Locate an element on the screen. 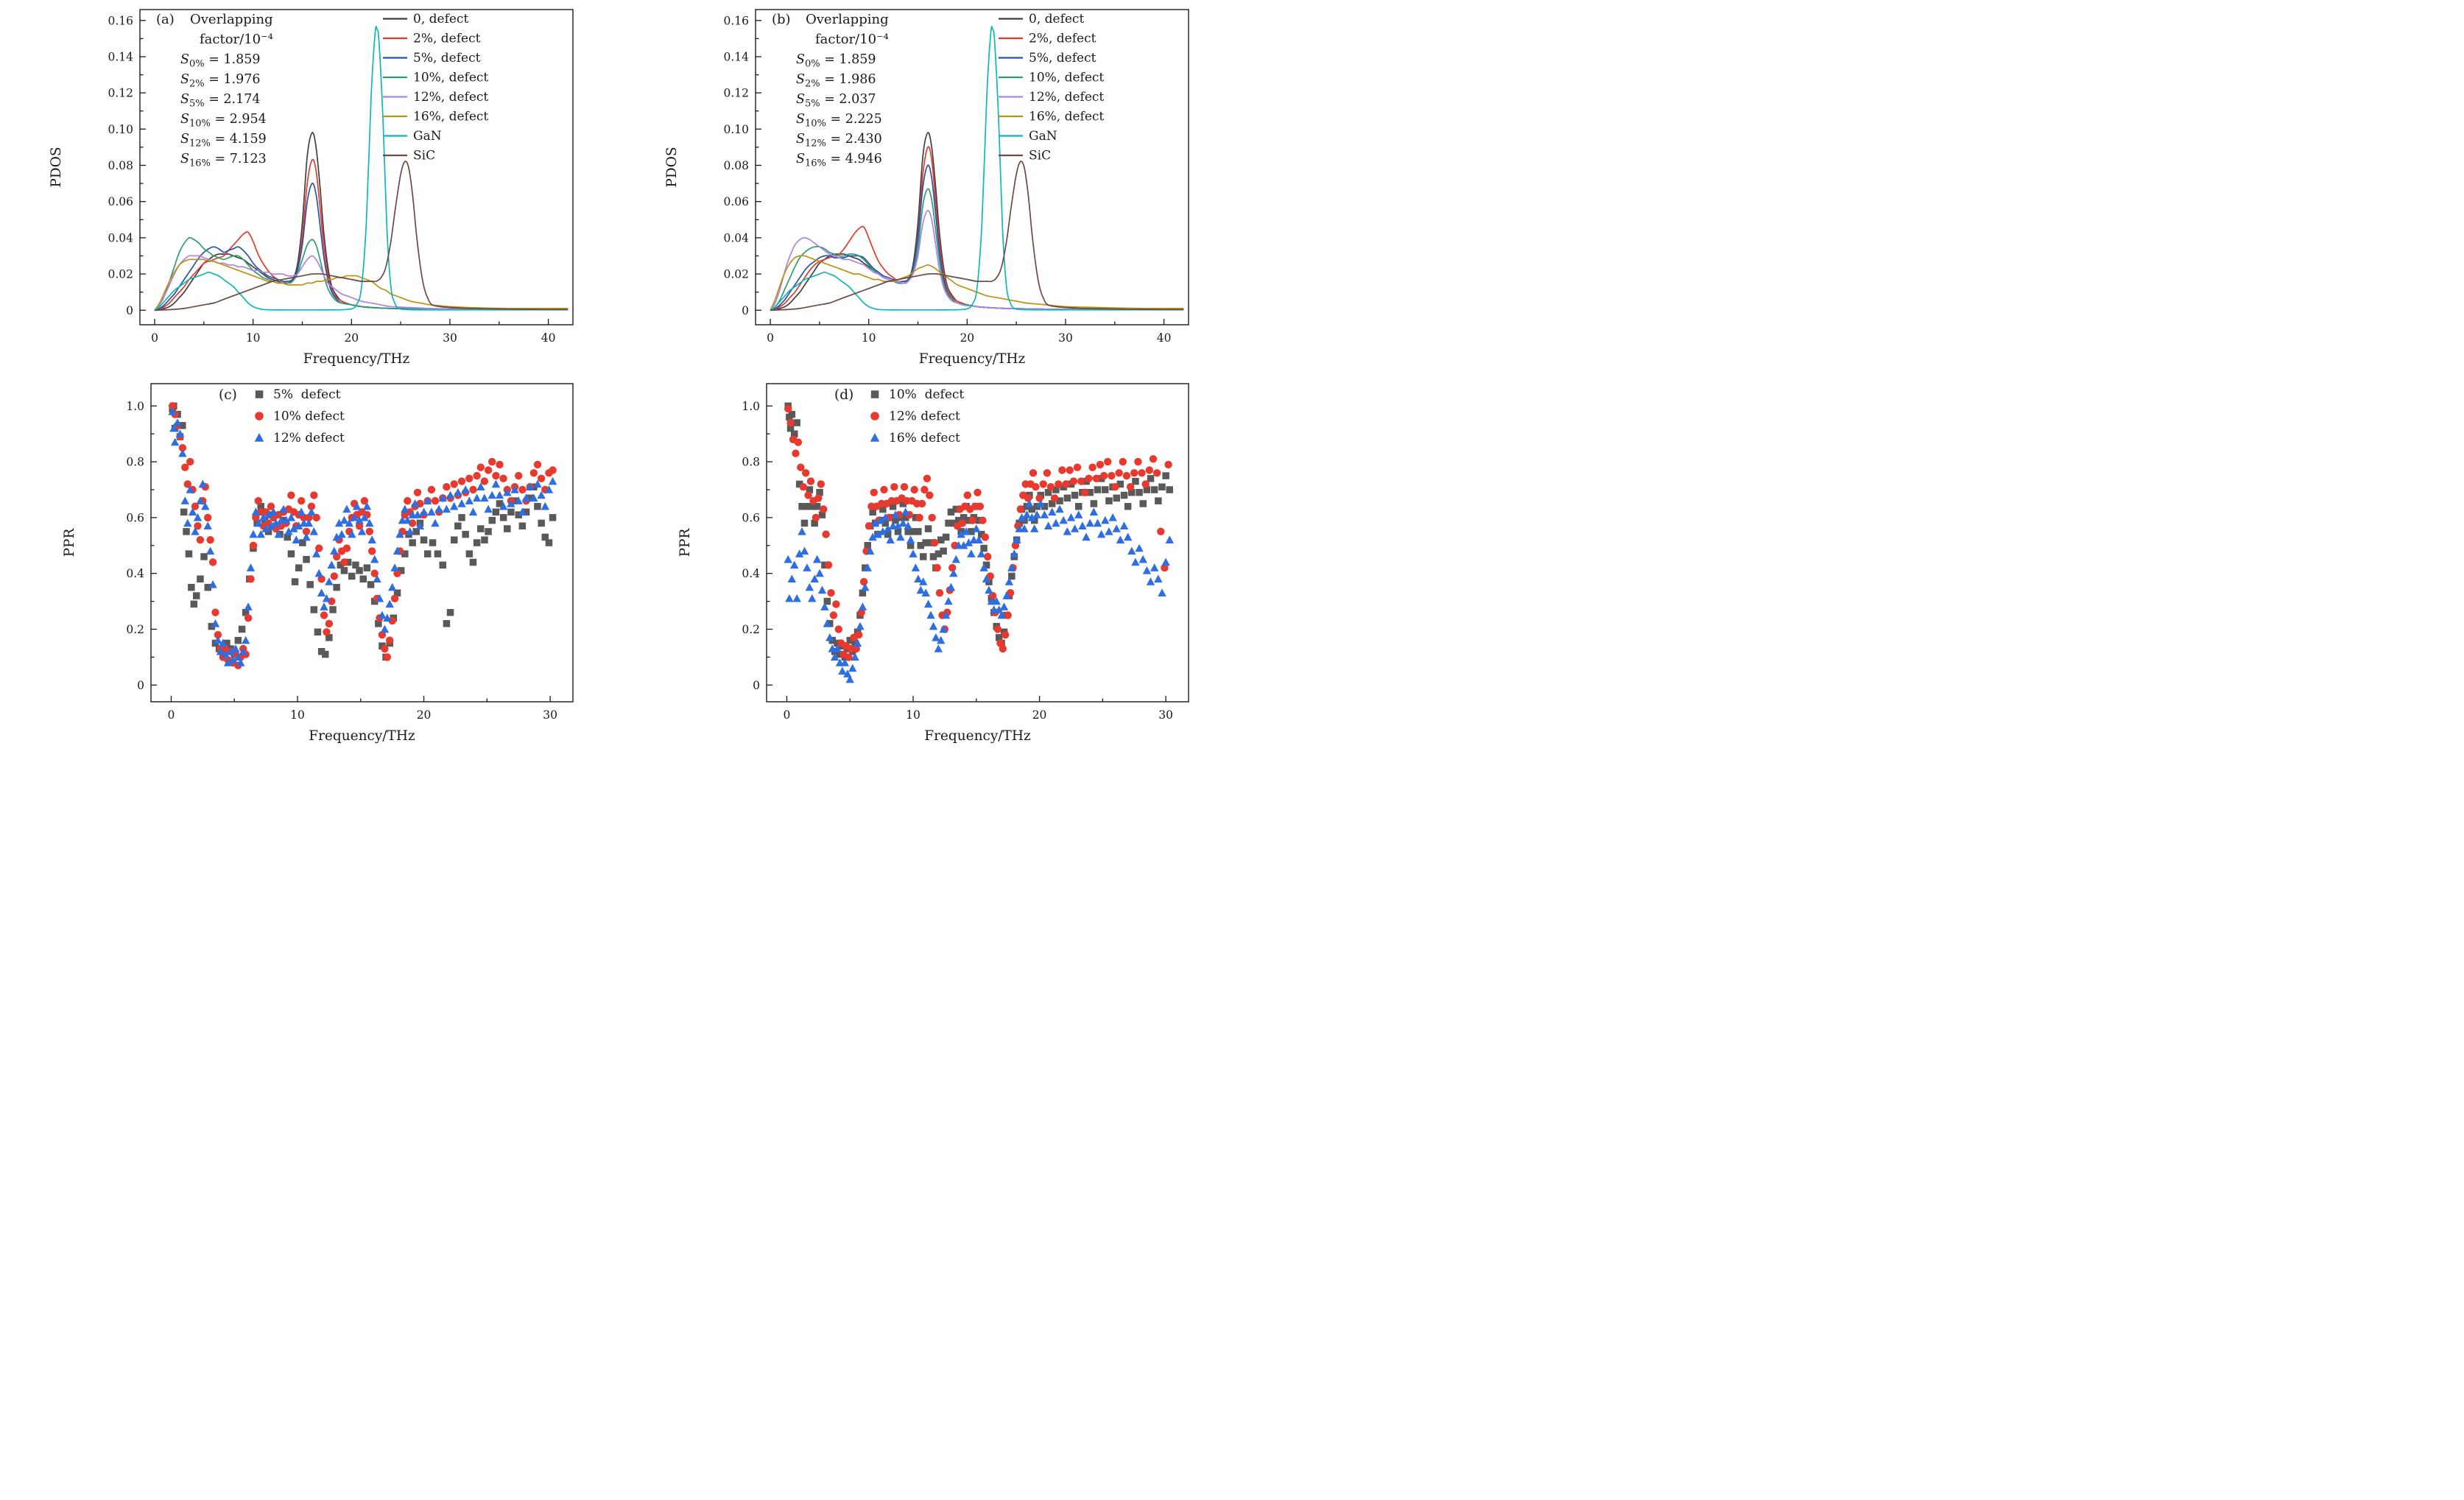  curve-SiC is located at coordinates (361, 236).